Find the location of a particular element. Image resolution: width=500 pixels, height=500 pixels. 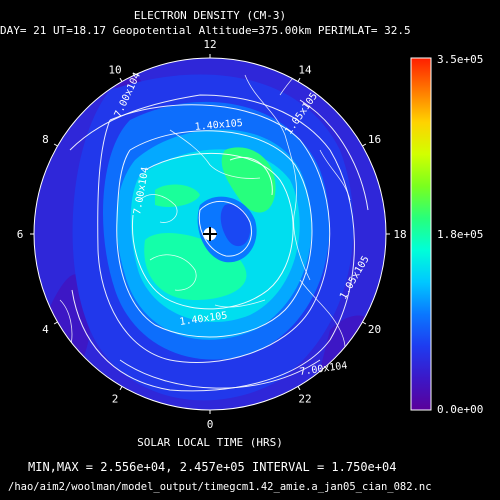

local-time-label: 12 is located at coordinates (209, 44).